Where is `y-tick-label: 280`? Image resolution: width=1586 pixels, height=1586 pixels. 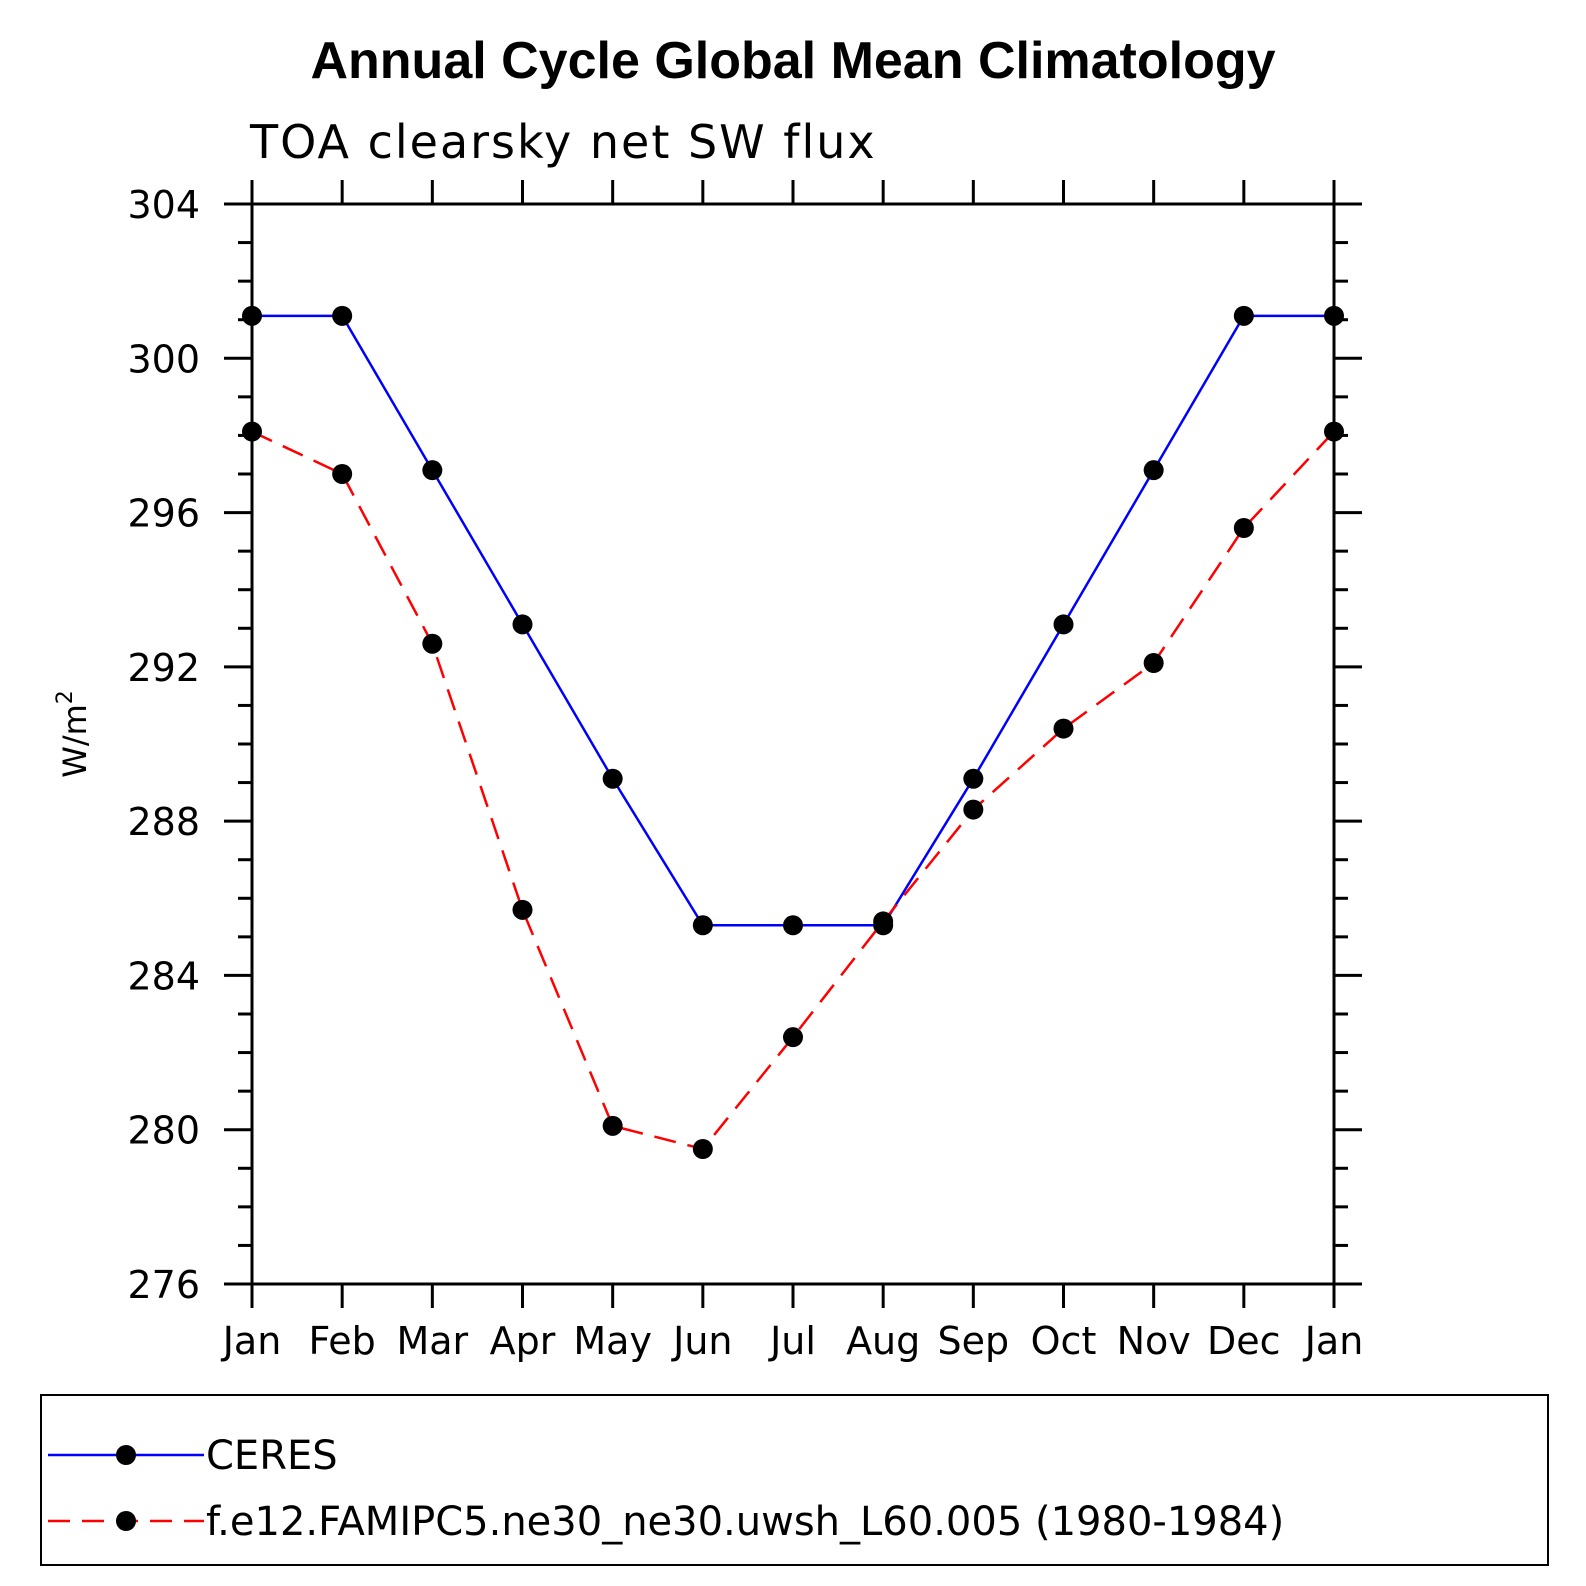
y-tick-label: 280 is located at coordinates (163, 1131).